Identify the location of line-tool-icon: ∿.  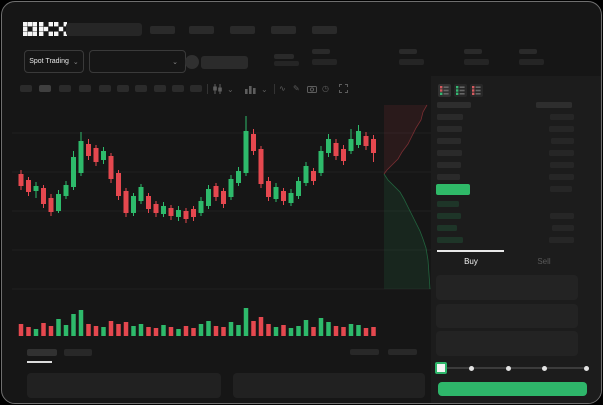
(282, 88).